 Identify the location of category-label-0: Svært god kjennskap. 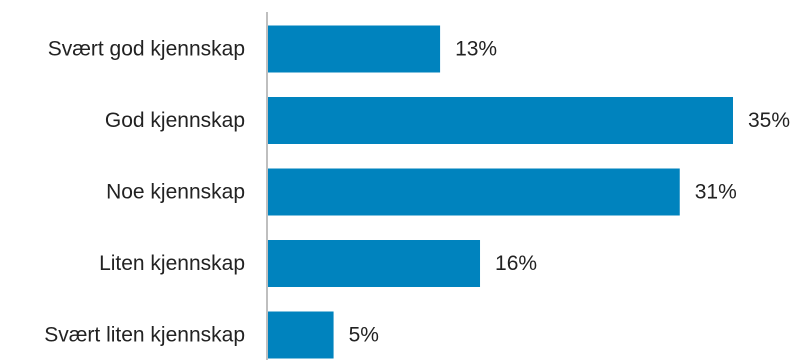
(146, 49).